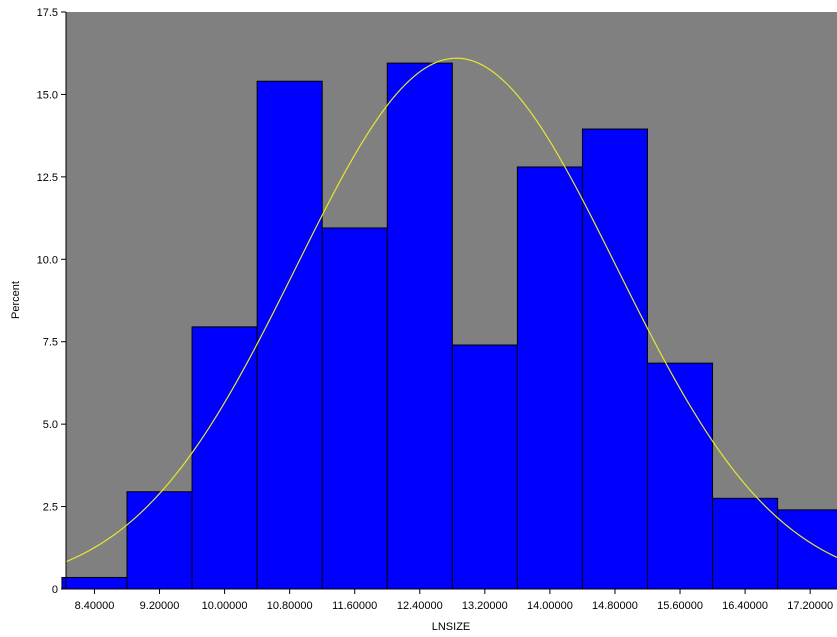 The image size is (837, 637). Describe the element at coordinates (550, 606) in the screenshot. I see `x-tick-label: 14.00000` at that location.